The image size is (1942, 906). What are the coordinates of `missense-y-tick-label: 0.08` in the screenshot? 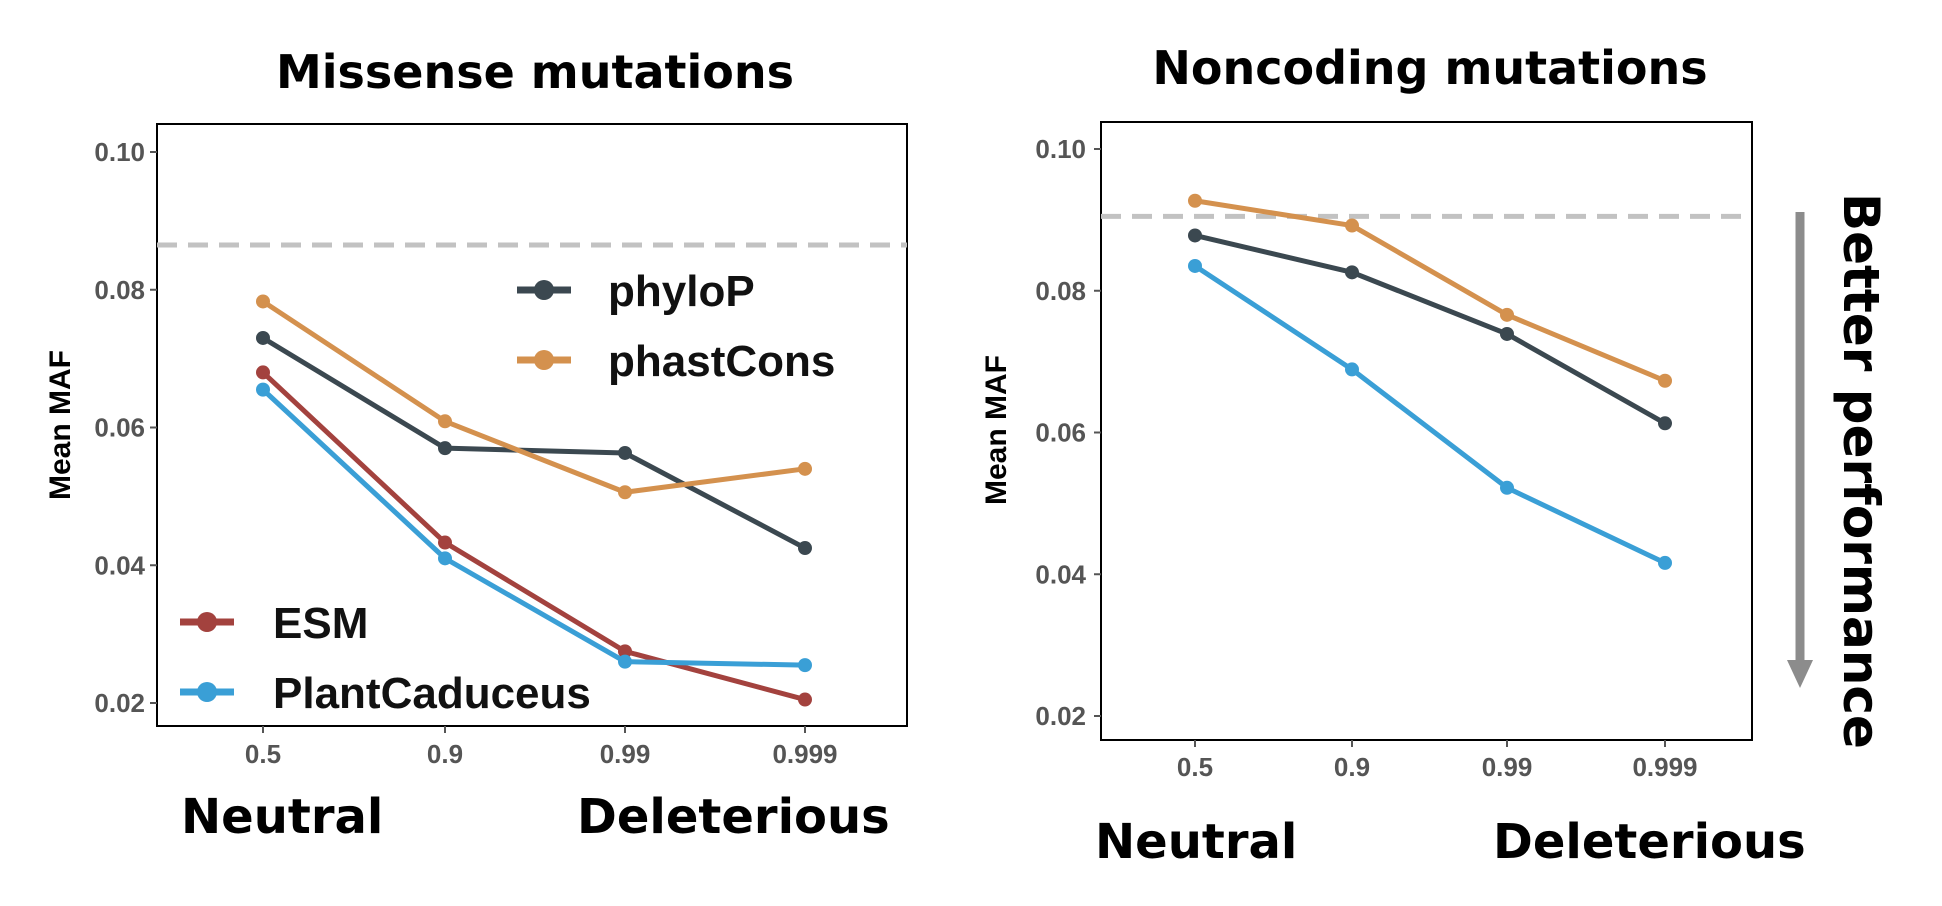 It's located at (119, 290).